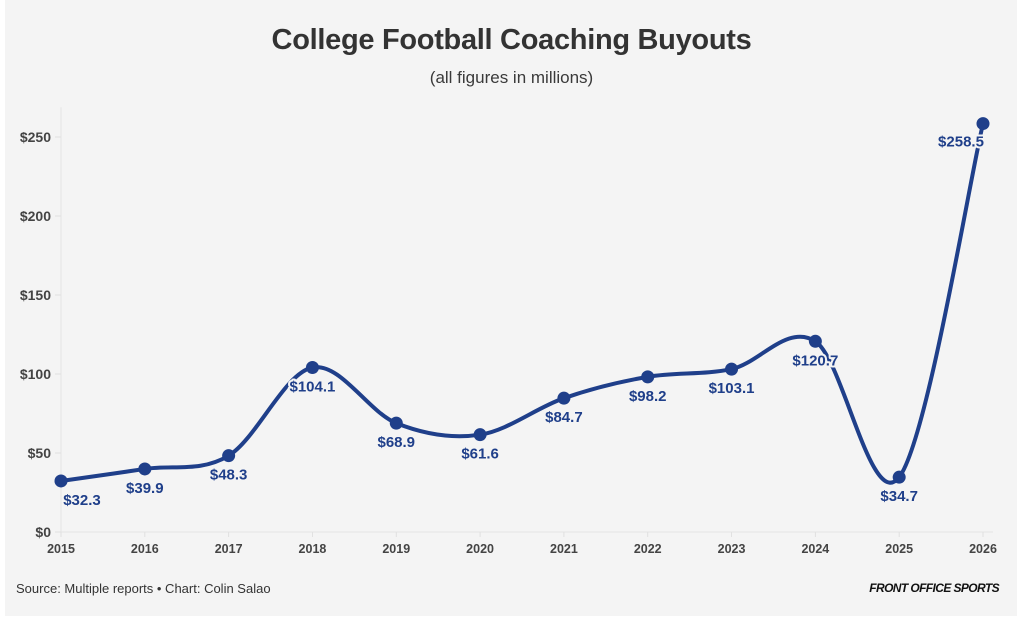  Describe the element at coordinates (145, 488) in the screenshot. I see `data-label-2016: $39.9` at that location.